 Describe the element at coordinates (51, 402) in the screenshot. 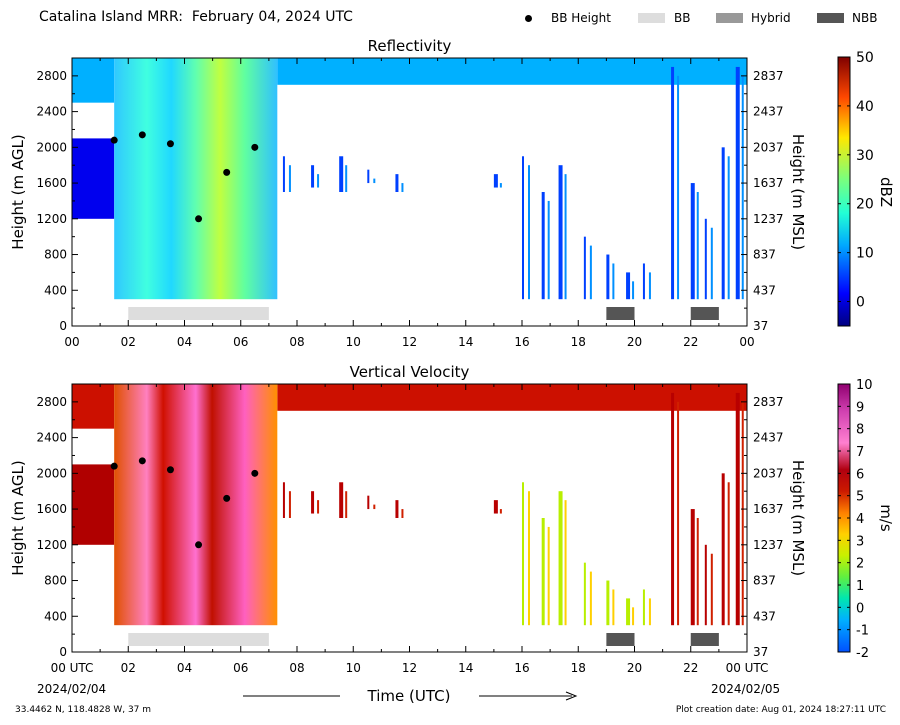

I see `y-tick-label: 2800` at that location.